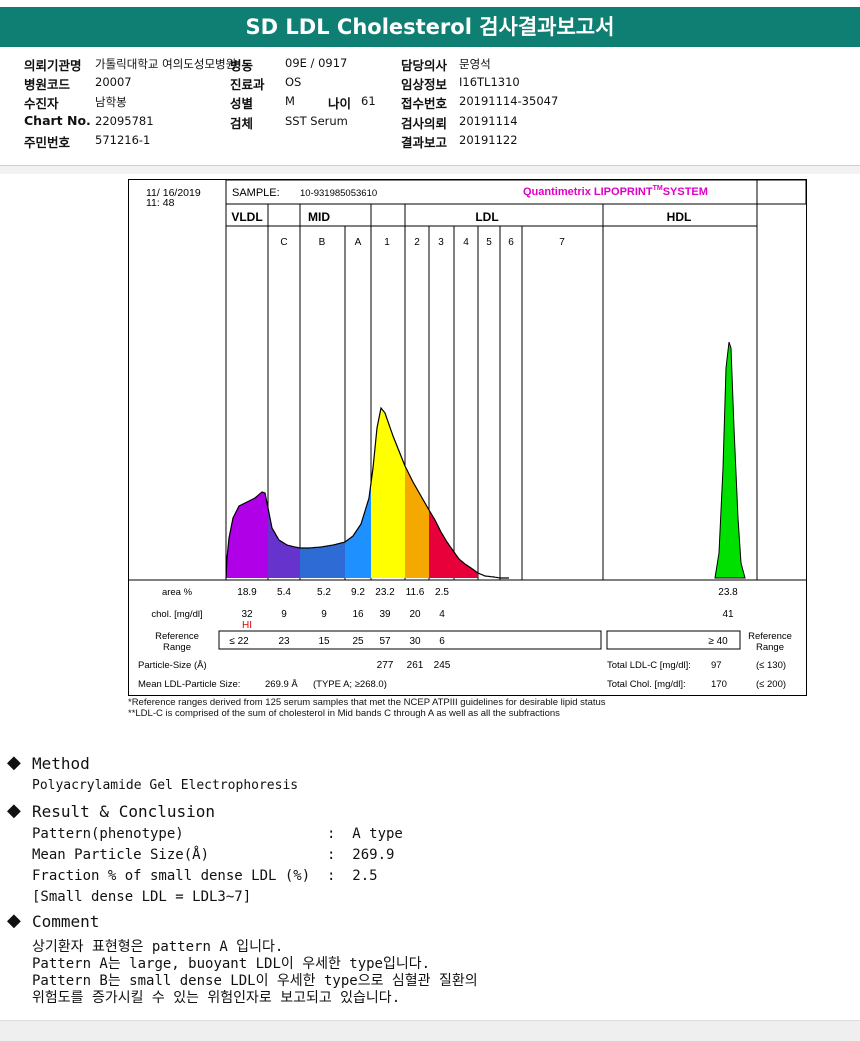  Describe the element at coordinates (166, 64) in the screenshot. I see `info-value: 가톨릭대학교 여의도성모병원` at that location.